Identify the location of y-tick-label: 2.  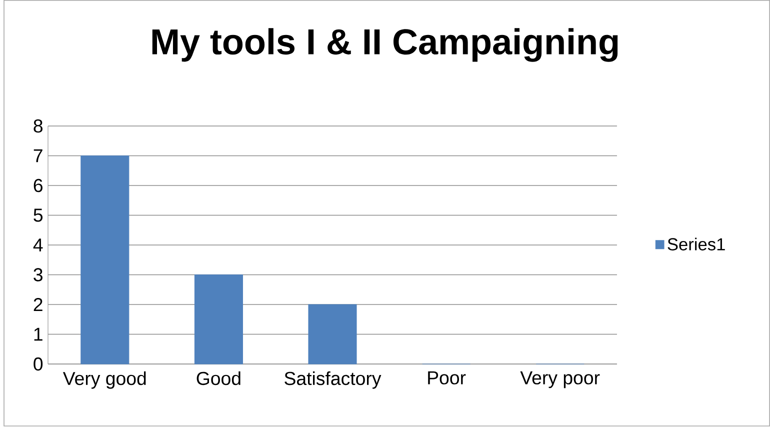
(38, 305).